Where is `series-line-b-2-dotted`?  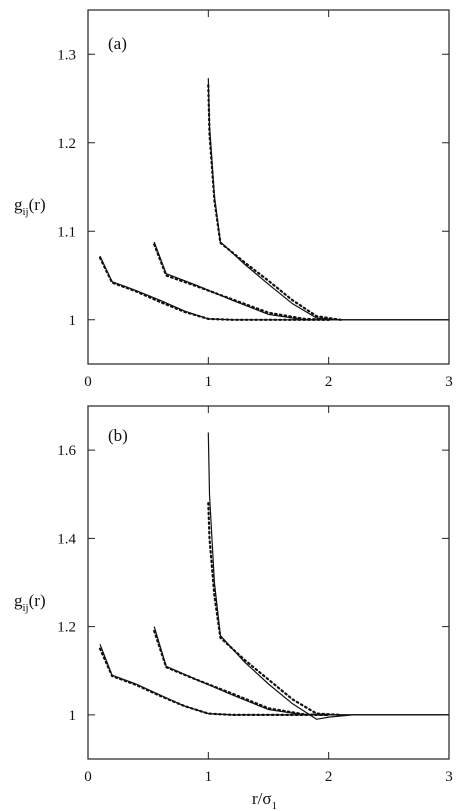
series-line-b-2-dotted is located at coordinates (214, 682).